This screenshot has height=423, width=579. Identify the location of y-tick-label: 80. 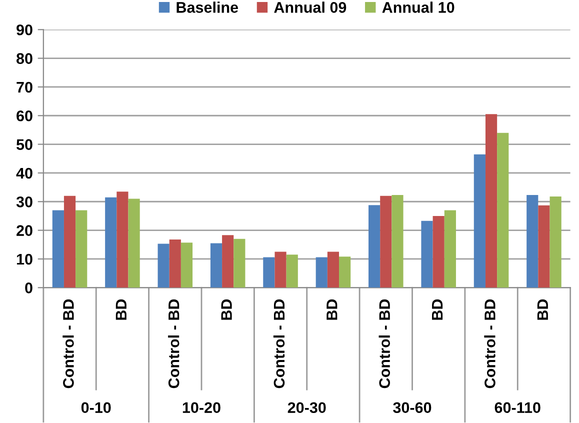
(24, 58).